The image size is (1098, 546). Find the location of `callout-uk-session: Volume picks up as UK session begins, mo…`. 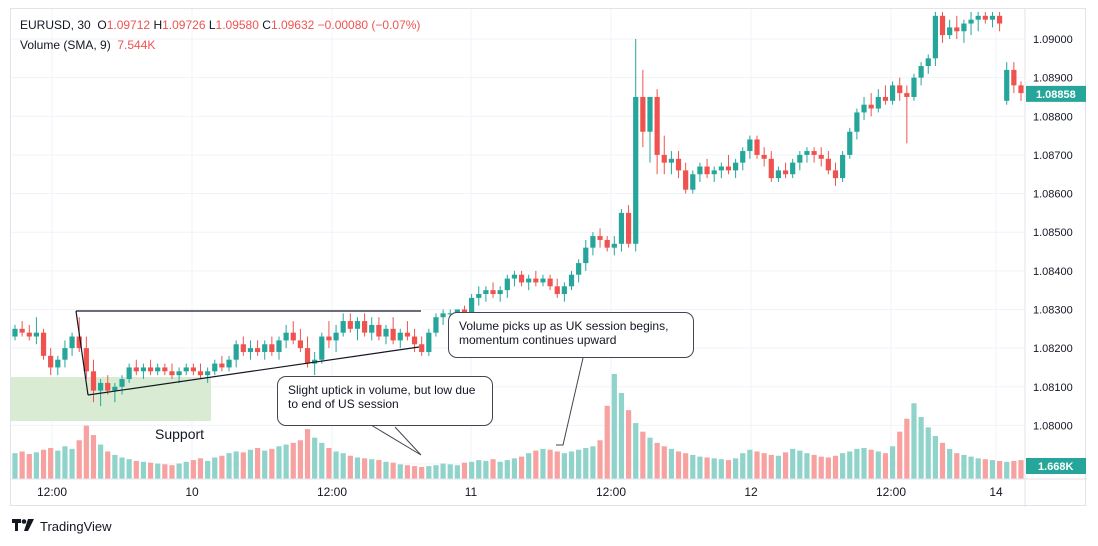

callout-uk-session: Volume picks up as UK session begins, mo… is located at coordinates (571, 335).